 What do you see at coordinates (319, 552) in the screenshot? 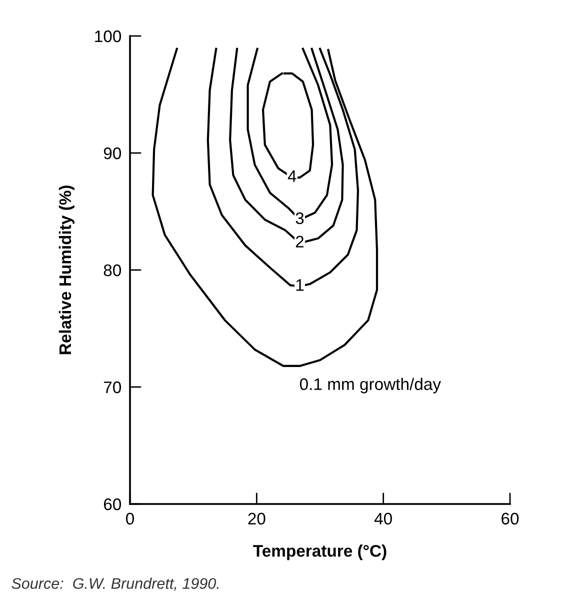
I see `x-axis-title: Temperature (°C)` at bounding box center [319, 552].